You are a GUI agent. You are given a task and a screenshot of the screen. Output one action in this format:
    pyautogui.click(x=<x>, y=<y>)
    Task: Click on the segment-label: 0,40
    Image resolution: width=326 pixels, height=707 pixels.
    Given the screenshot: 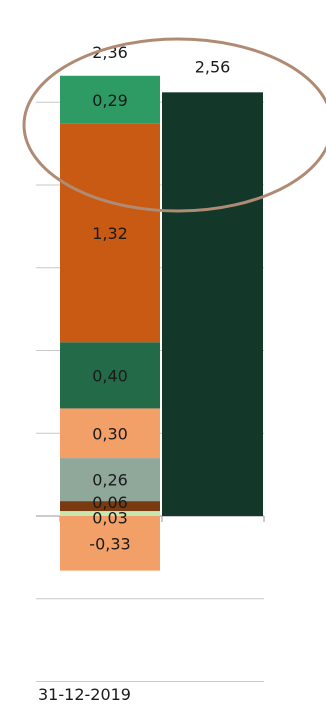 What is the action you would take?
    pyautogui.click(x=110, y=375)
    